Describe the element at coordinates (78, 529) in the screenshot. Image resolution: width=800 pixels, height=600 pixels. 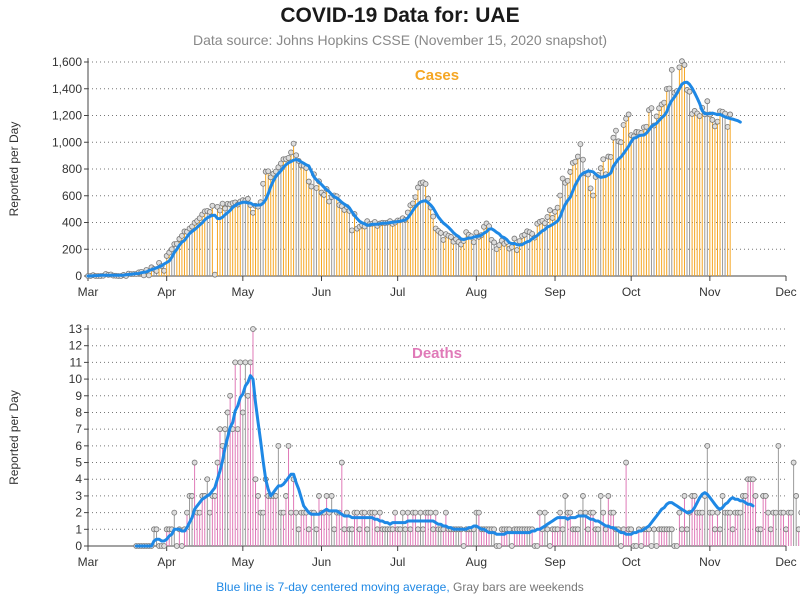
I see `y-tick-label: 1` at that location.